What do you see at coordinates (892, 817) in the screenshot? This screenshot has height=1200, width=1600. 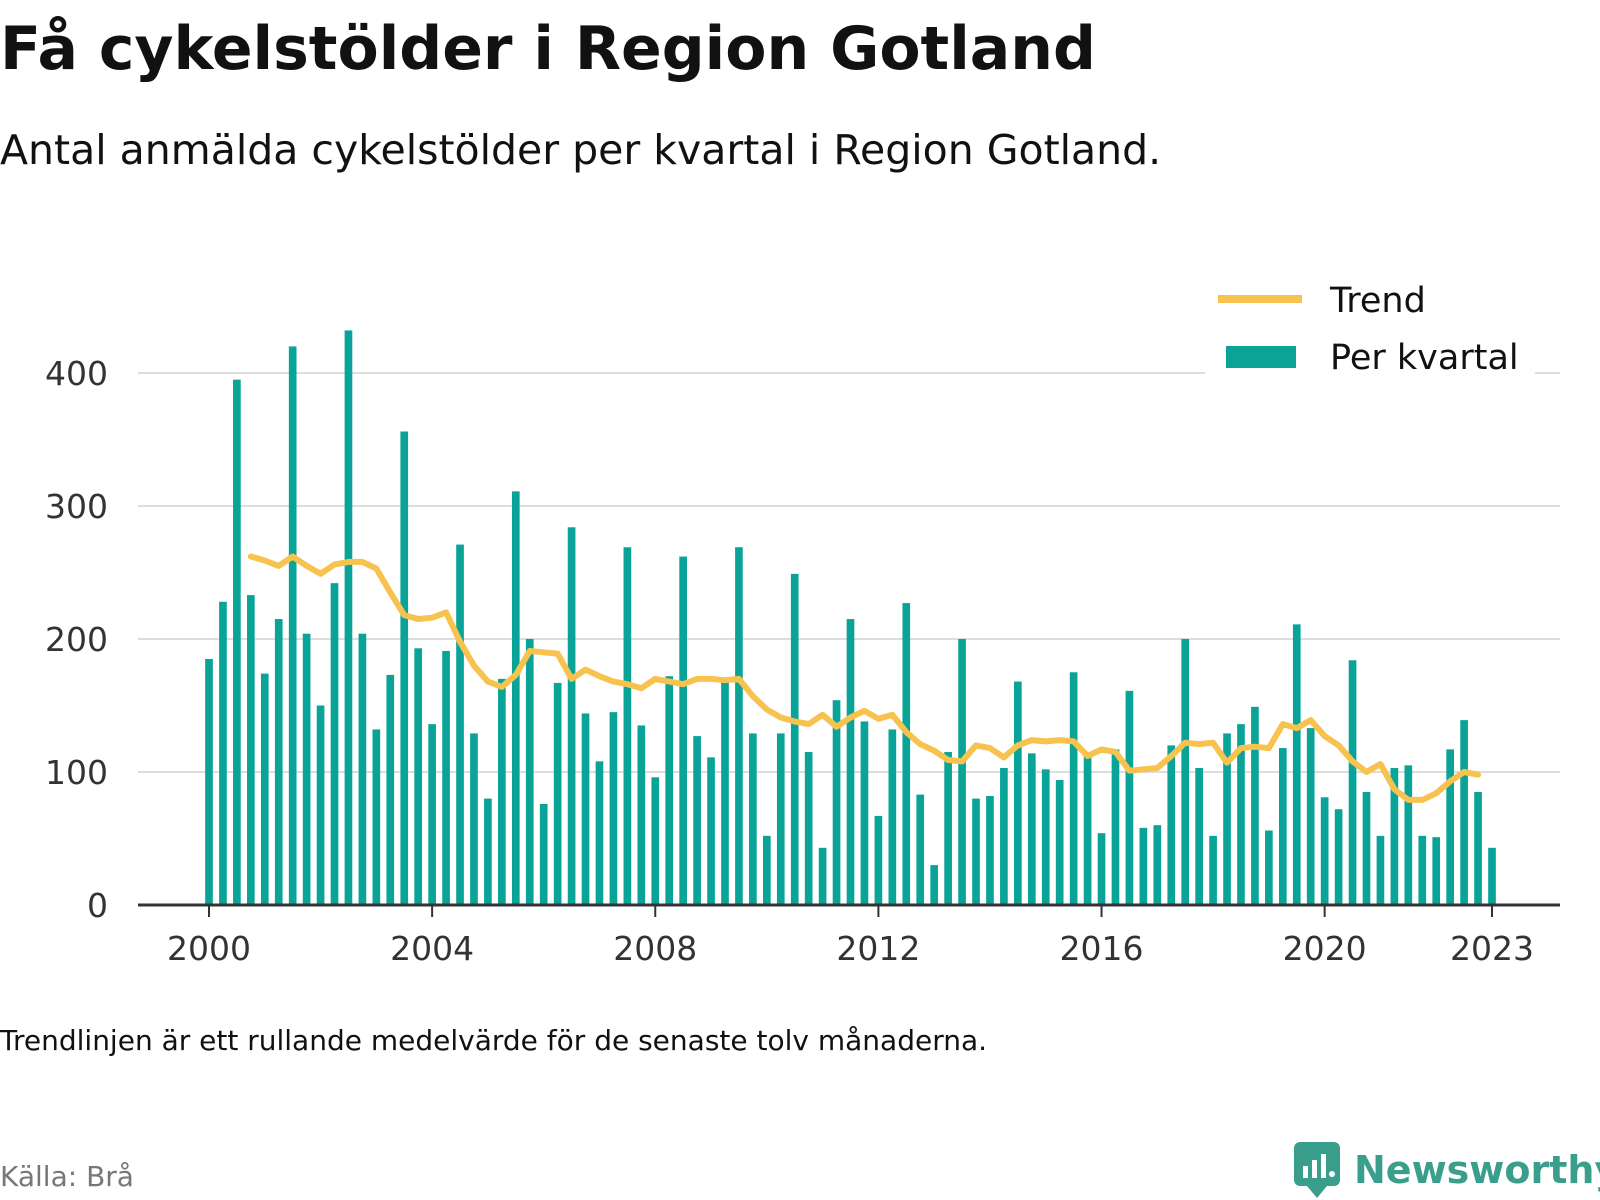 I see `bar-2012-q2` at bounding box center [892, 817].